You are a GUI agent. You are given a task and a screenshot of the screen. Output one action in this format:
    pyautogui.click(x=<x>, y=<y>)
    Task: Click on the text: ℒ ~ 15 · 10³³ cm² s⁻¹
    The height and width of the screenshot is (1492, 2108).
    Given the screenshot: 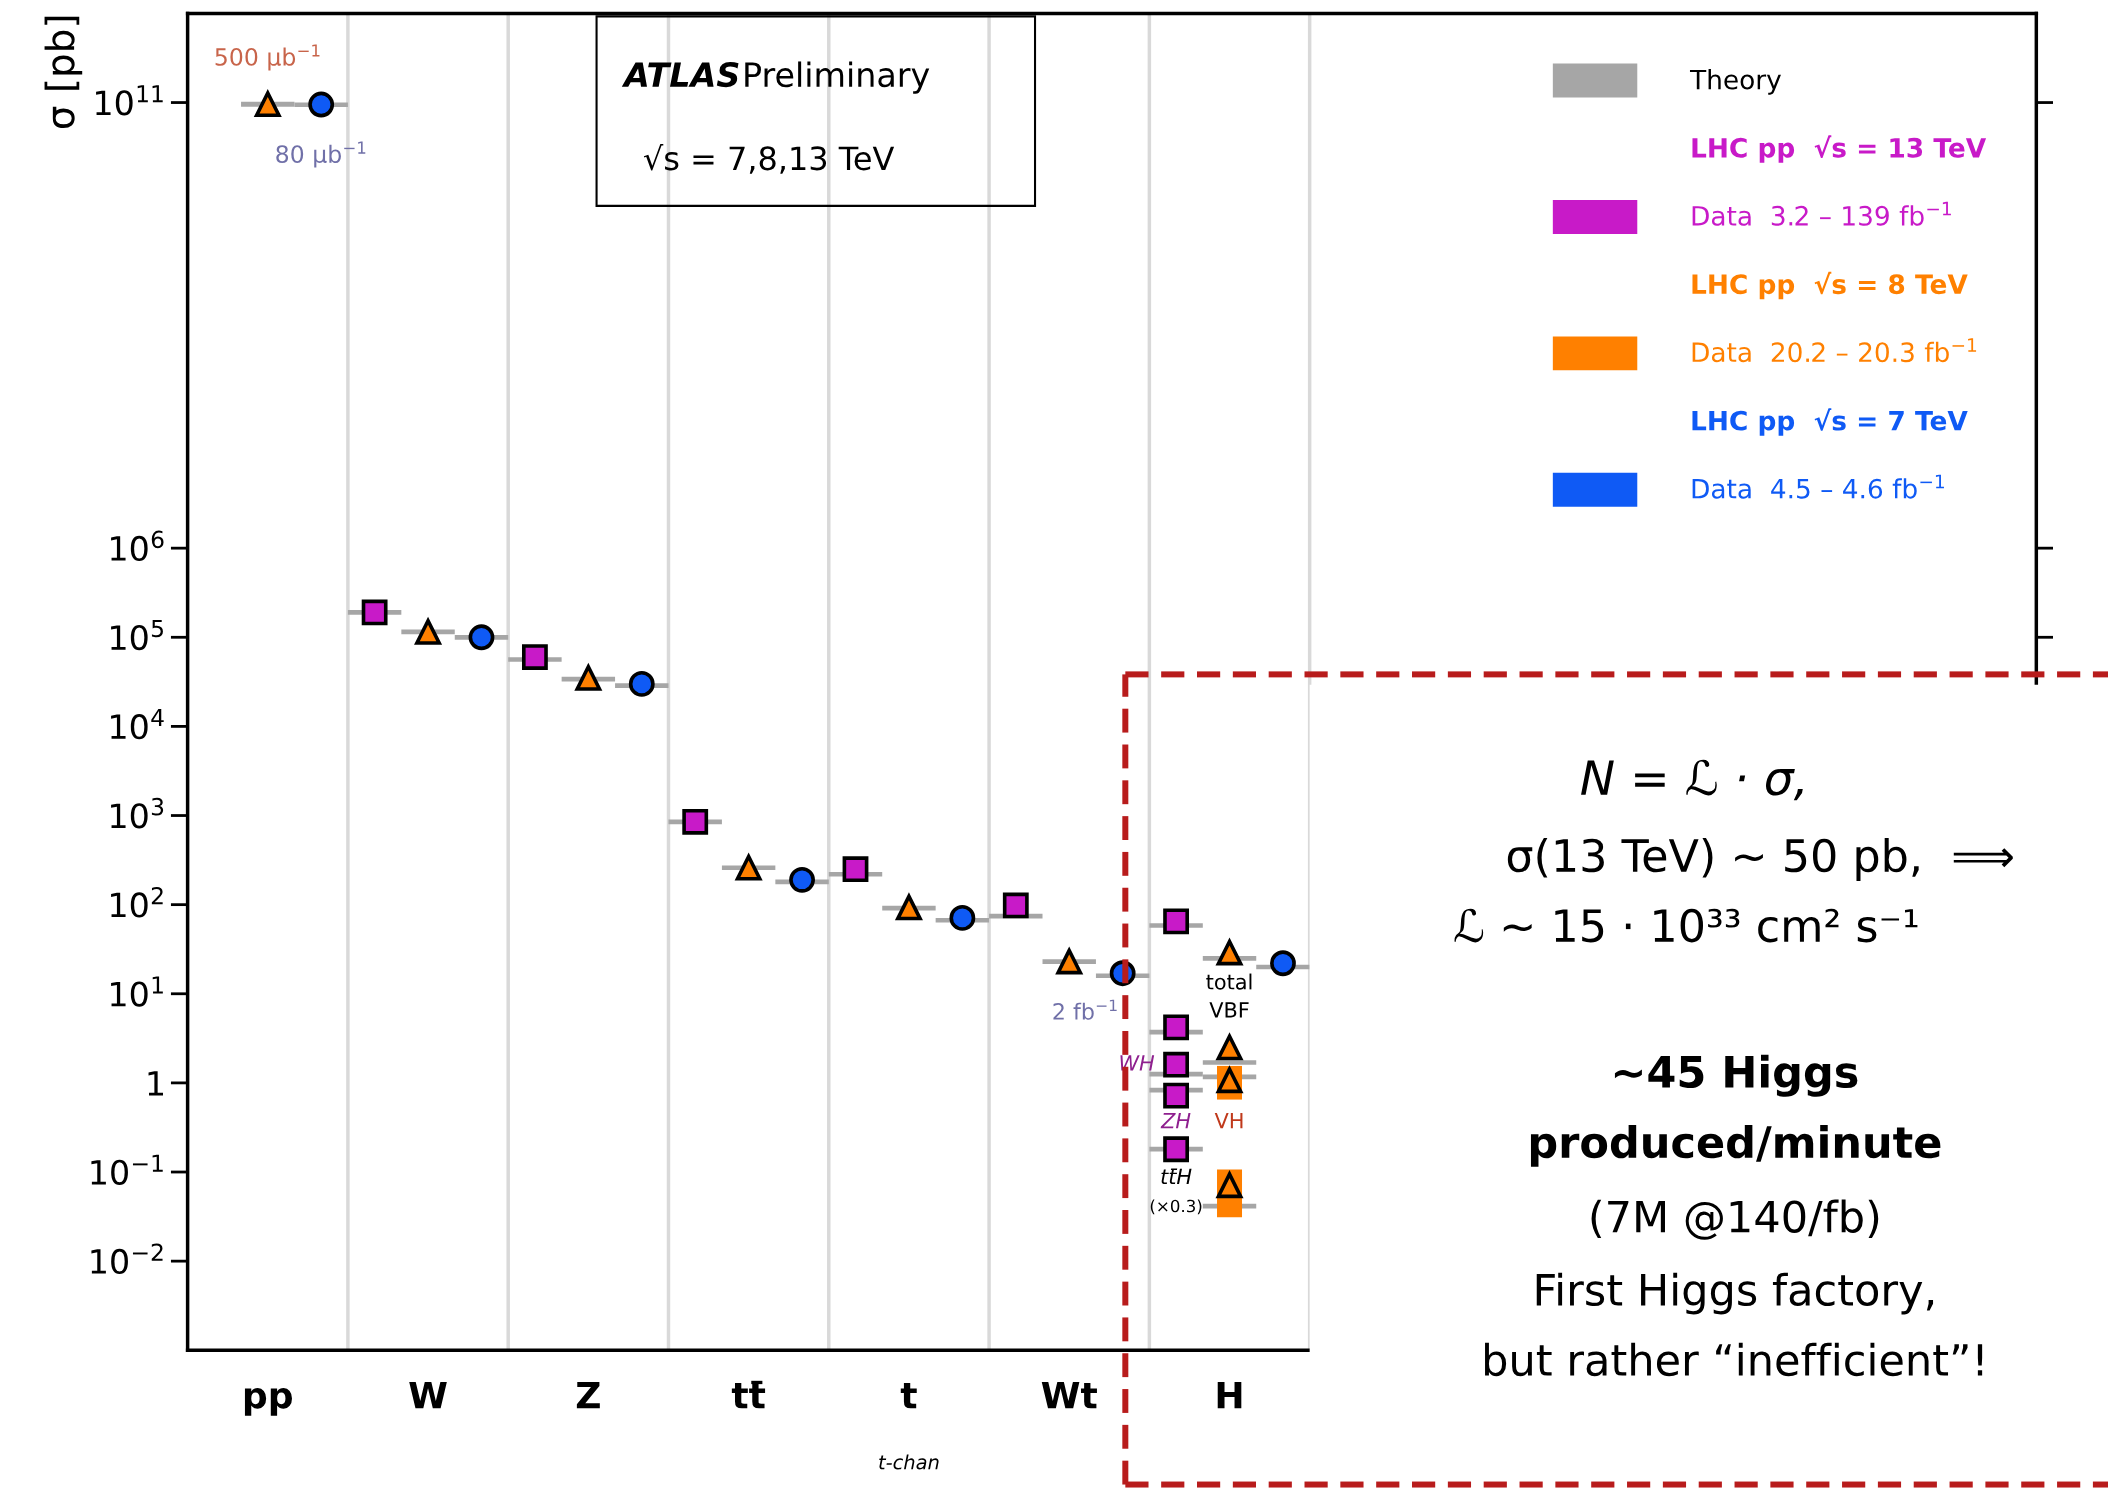 What is the action you would take?
    pyautogui.click(x=1686, y=925)
    